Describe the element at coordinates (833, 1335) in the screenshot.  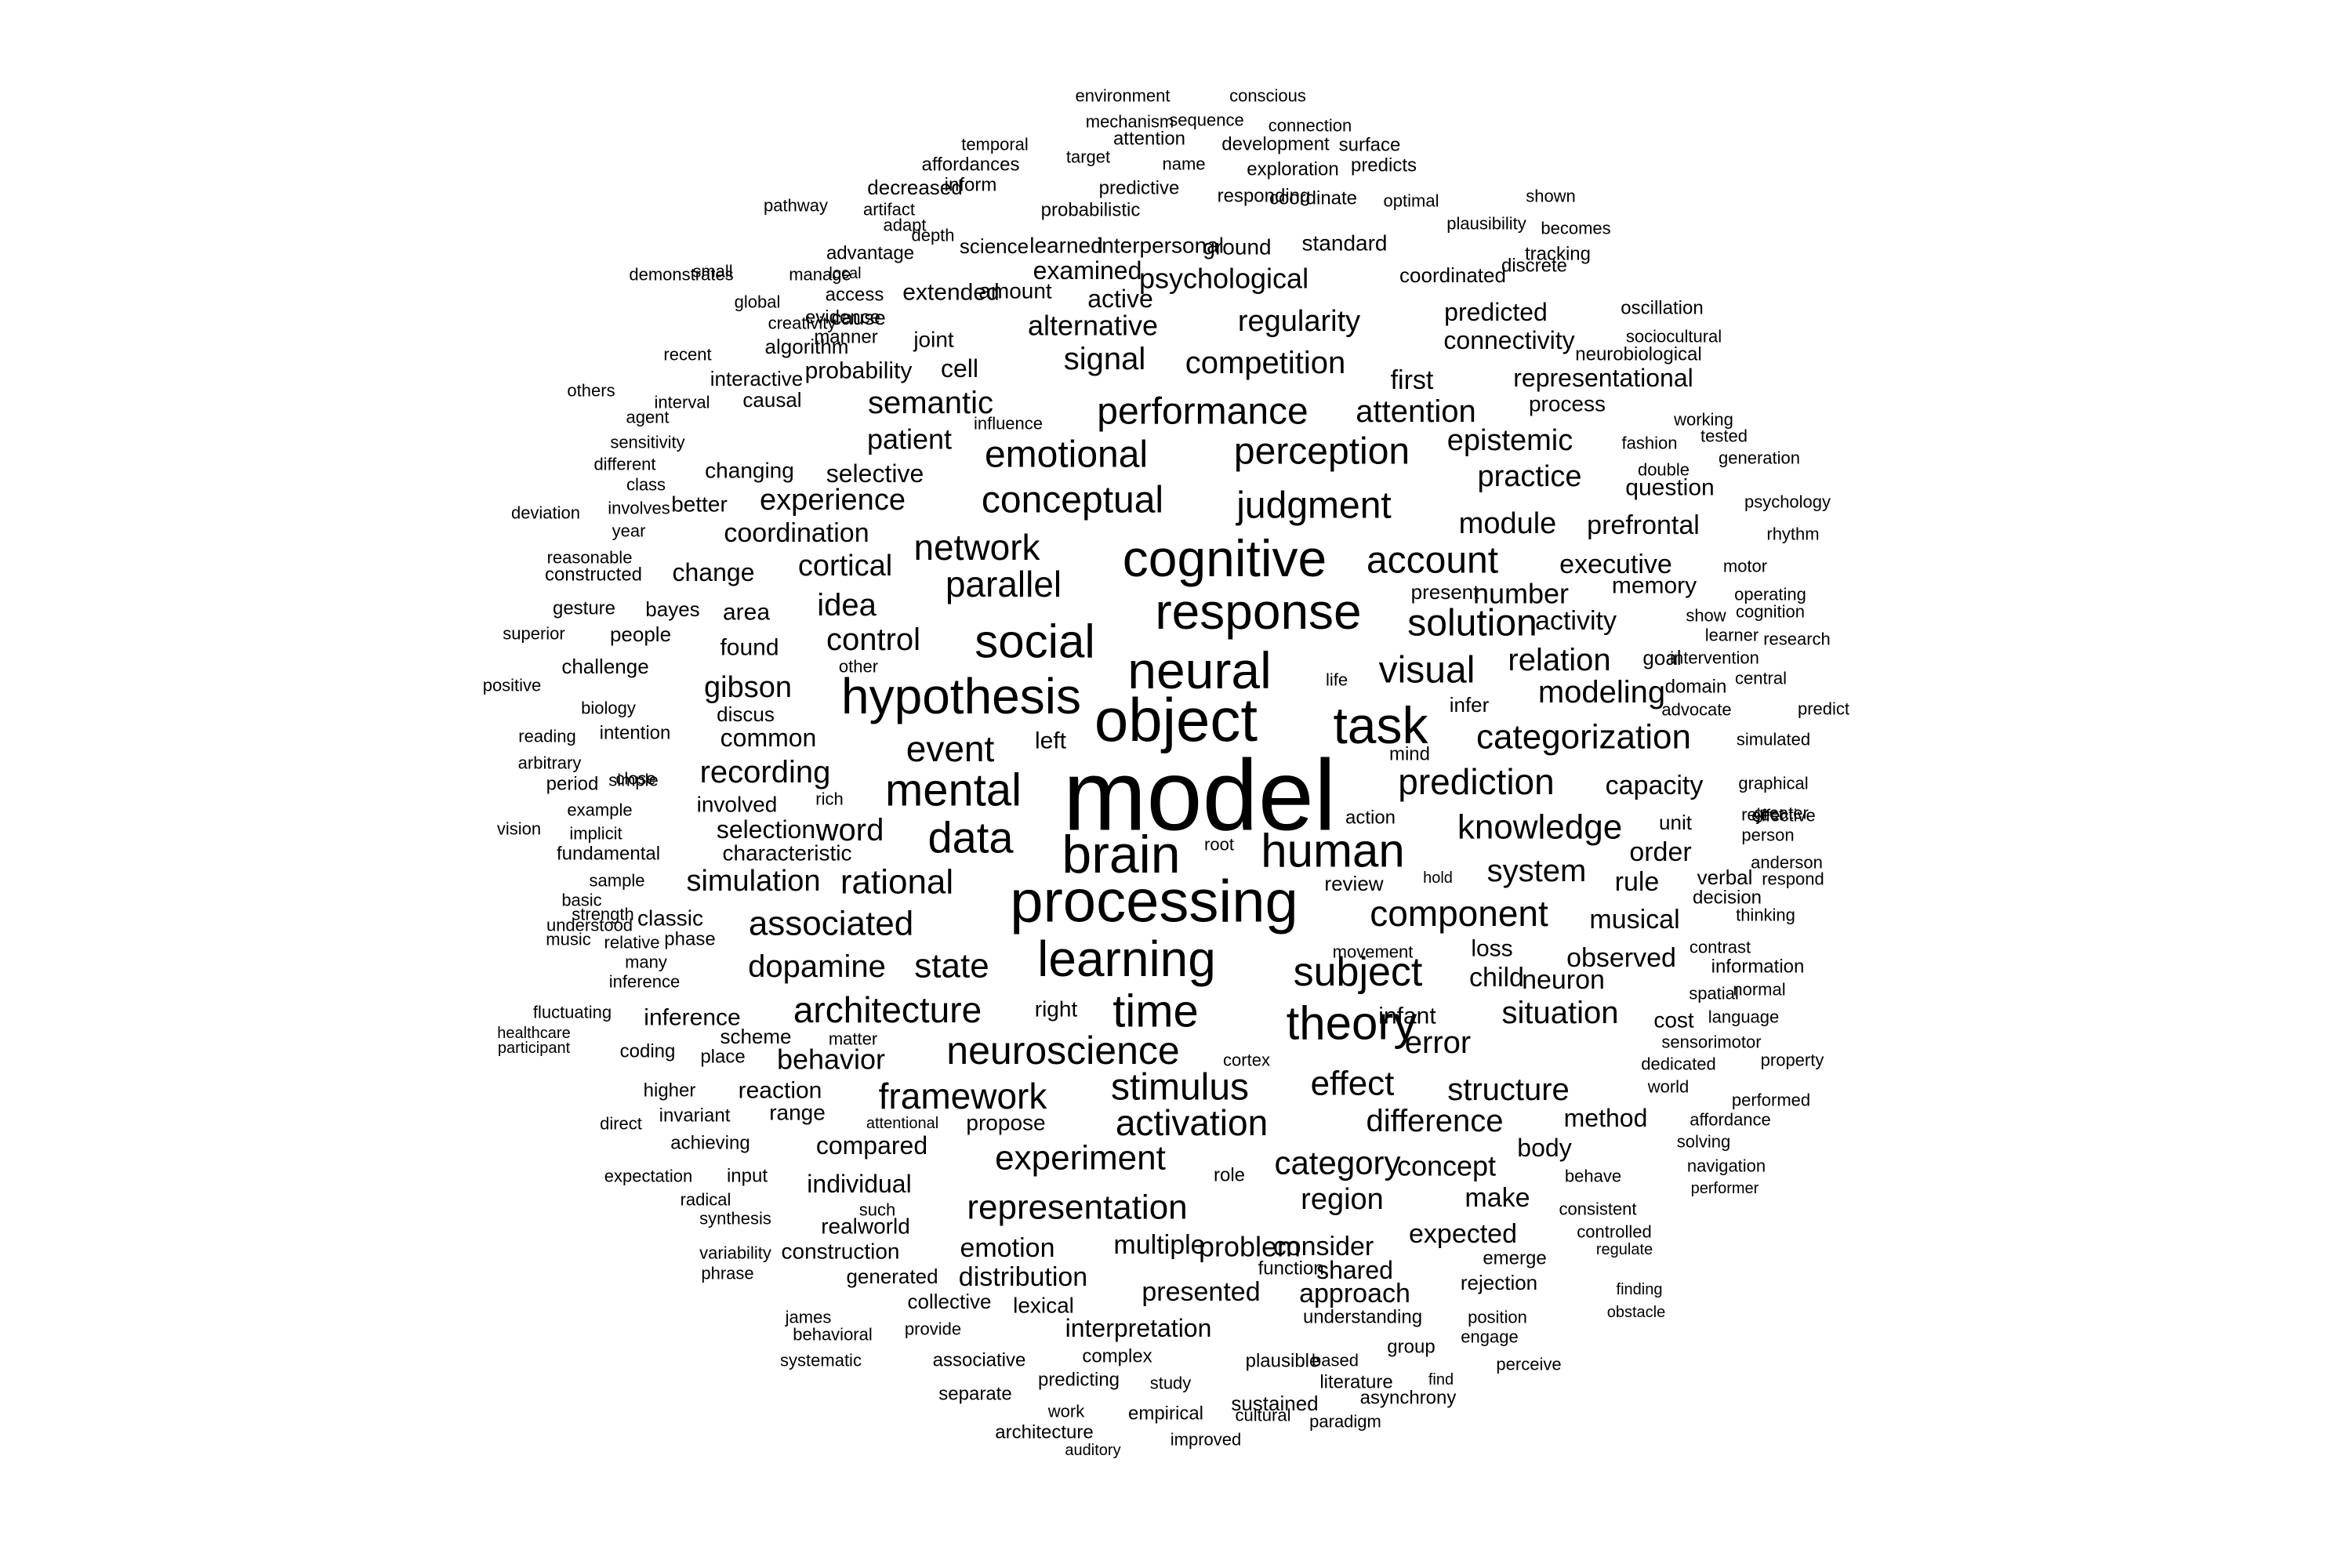
I see `cloud-word: behavioral` at that location.